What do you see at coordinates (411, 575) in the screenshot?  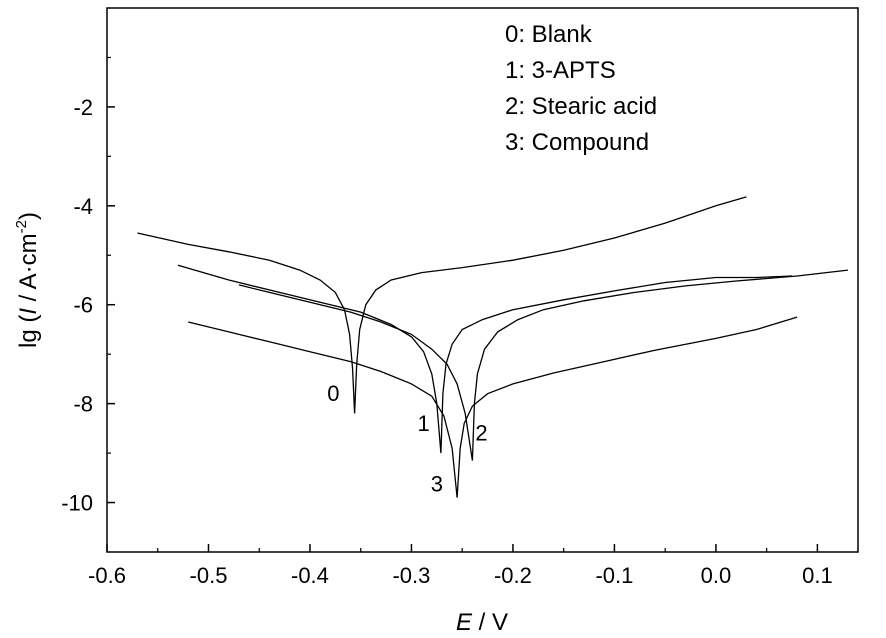 I see `x-tick-label: -0.3` at bounding box center [411, 575].